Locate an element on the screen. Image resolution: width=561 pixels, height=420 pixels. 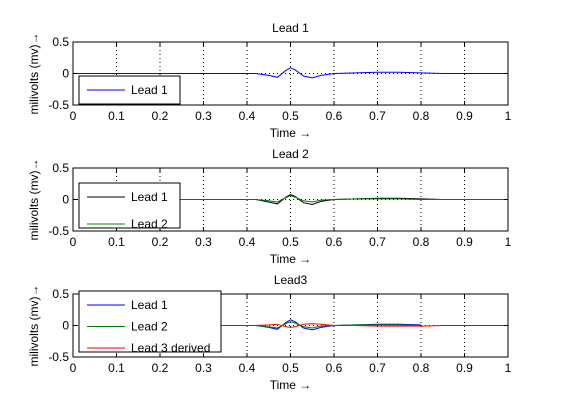
chart-title: Lead 2 is located at coordinates (290, 154).